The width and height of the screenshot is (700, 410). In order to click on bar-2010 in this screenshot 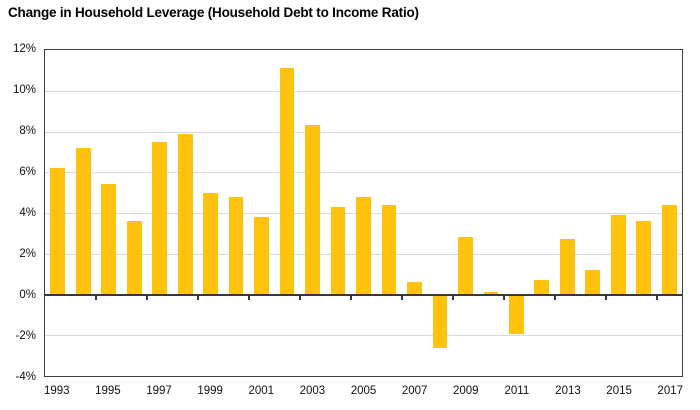, I will do `click(491, 293)`.